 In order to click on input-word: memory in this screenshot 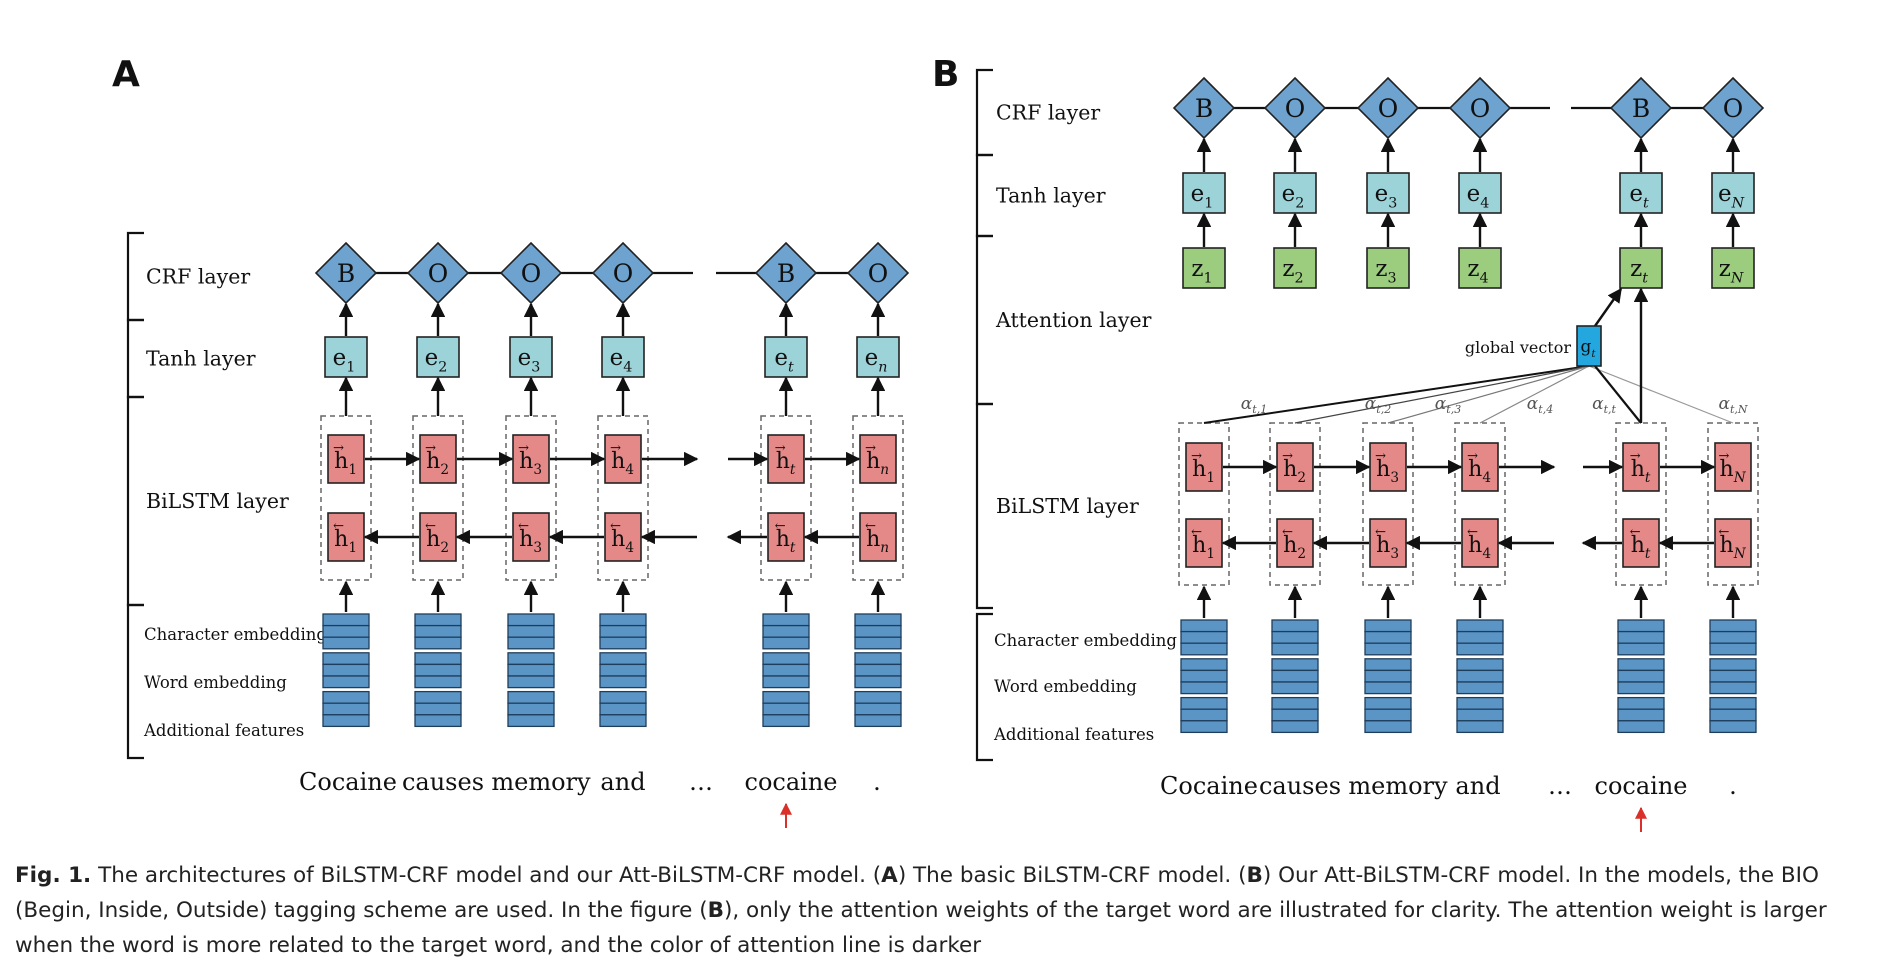, I will do `click(1398, 786)`.